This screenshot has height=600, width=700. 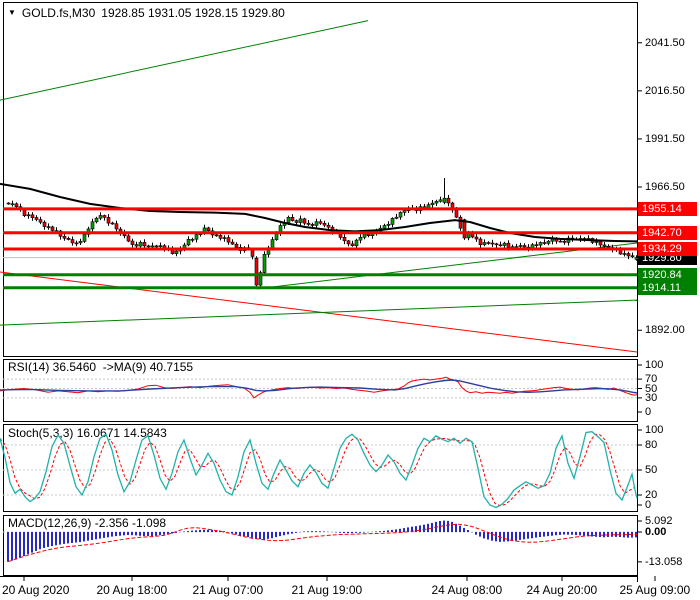 I want to click on macd-frame, so click(x=320, y=545).